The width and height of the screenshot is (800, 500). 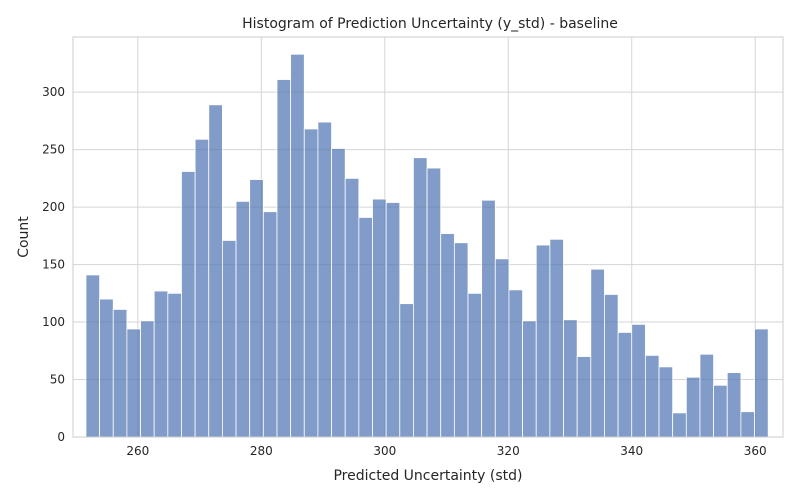 What do you see at coordinates (427, 476) in the screenshot?
I see `x-axis-label: Predicted Uncertainty (std)` at bounding box center [427, 476].